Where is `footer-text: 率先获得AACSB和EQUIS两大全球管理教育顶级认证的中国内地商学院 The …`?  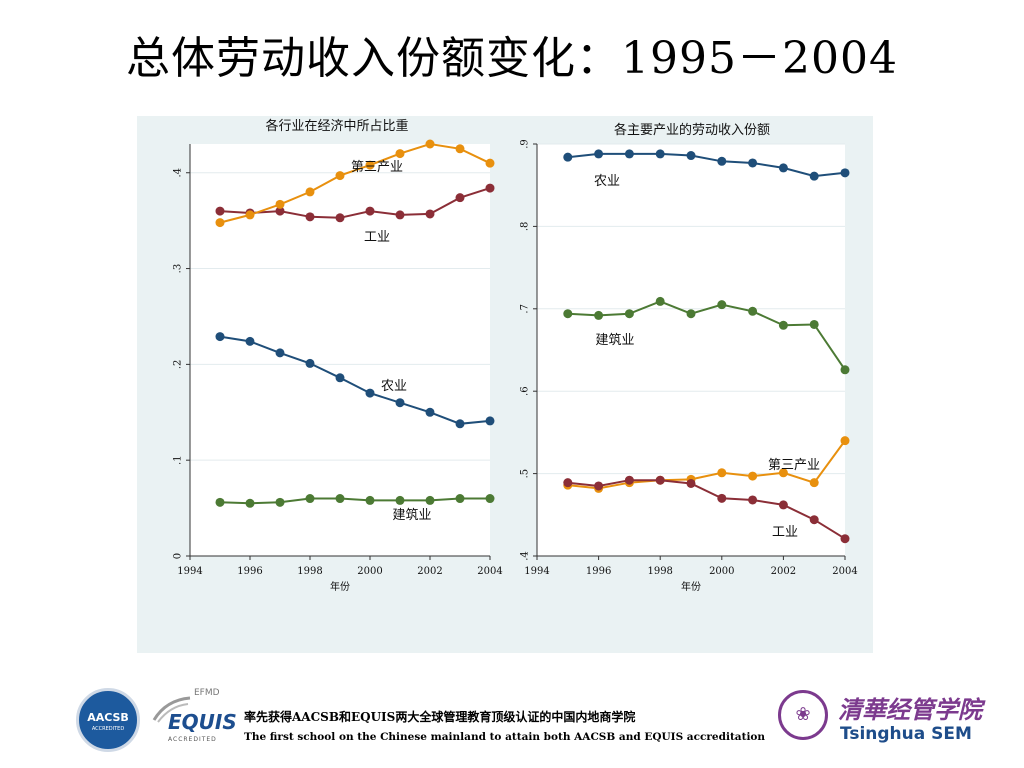
footer-text: 率先获得AACSB和EQUIS两大全球管理教育顶级认证的中国内地商学院 The … is located at coordinates (504, 725).